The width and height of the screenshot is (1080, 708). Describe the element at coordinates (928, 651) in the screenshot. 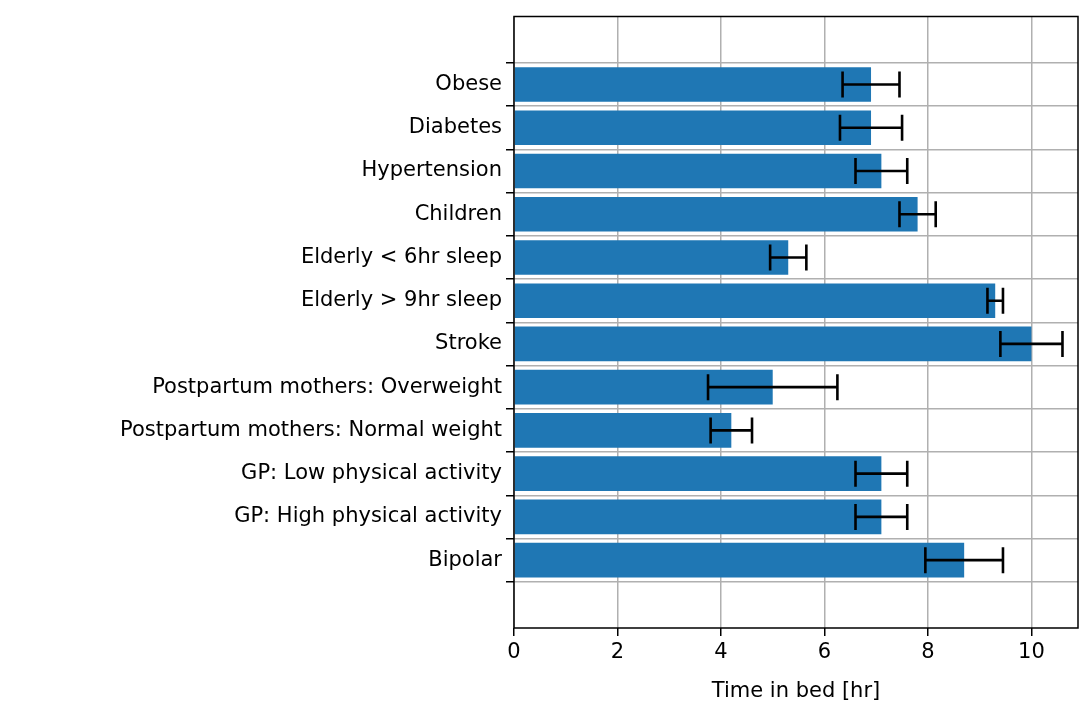

I see `x-tick-label: 8` at that location.